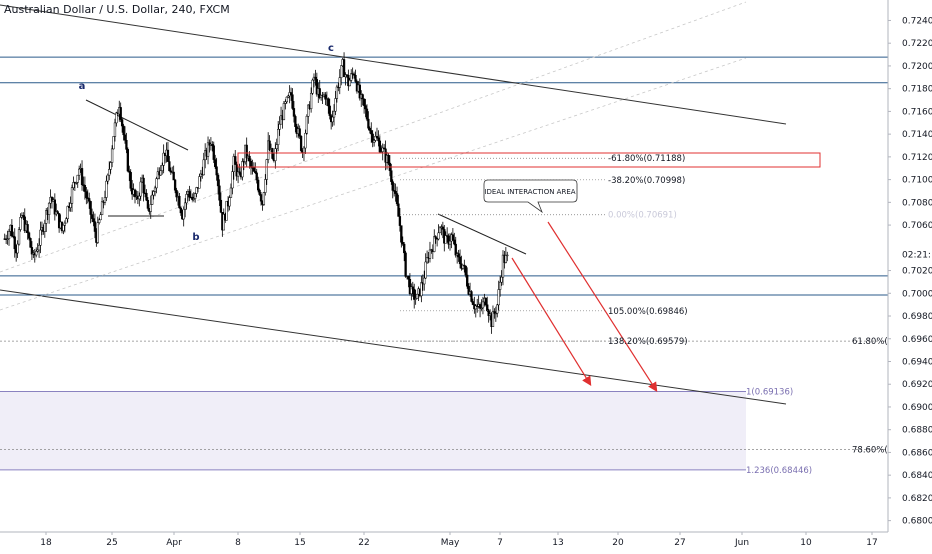 Image resolution: width=932 pixels, height=554 pixels. Describe the element at coordinates (917, 256) in the screenshot. I see `countdown-label: 02:21:10` at that location.